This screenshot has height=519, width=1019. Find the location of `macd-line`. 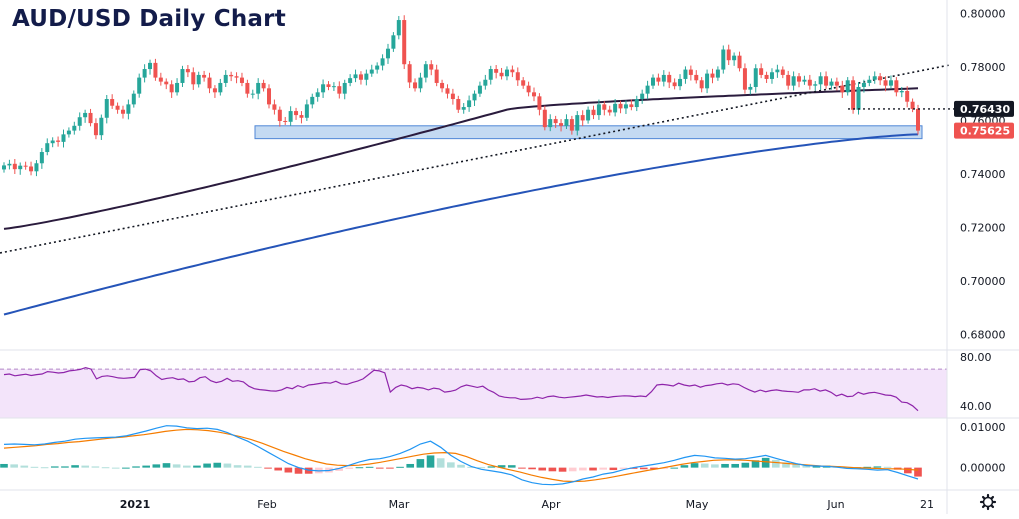

macd-line is located at coordinates (461, 455).